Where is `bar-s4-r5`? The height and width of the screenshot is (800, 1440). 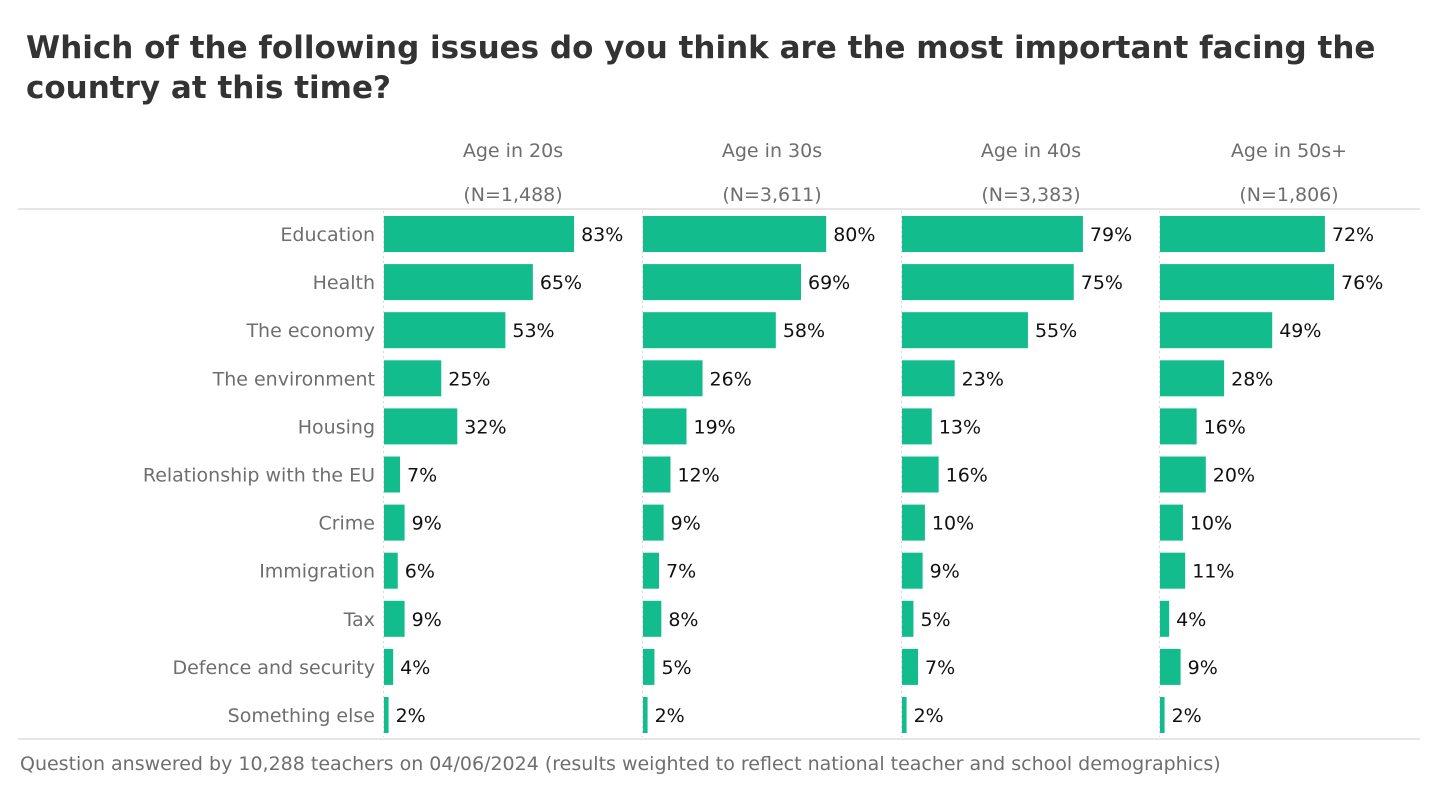
bar-s4-r5 is located at coordinates (1178, 426).